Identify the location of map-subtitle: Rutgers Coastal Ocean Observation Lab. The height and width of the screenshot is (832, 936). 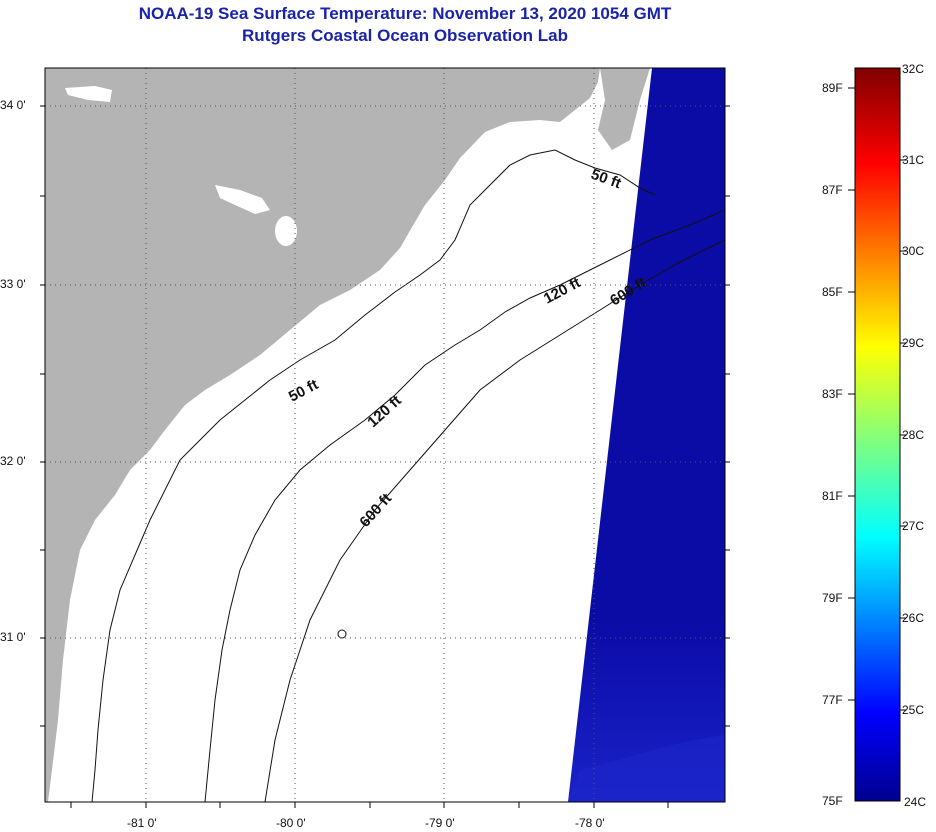
(405, 35).